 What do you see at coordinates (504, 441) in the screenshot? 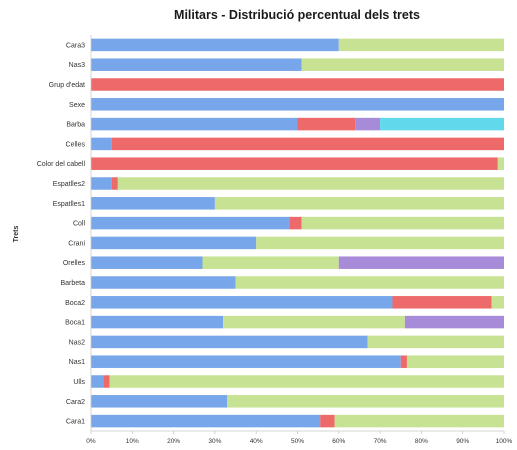
I see `x-tick-label-10: 100%` at bounding box center [504, 441].